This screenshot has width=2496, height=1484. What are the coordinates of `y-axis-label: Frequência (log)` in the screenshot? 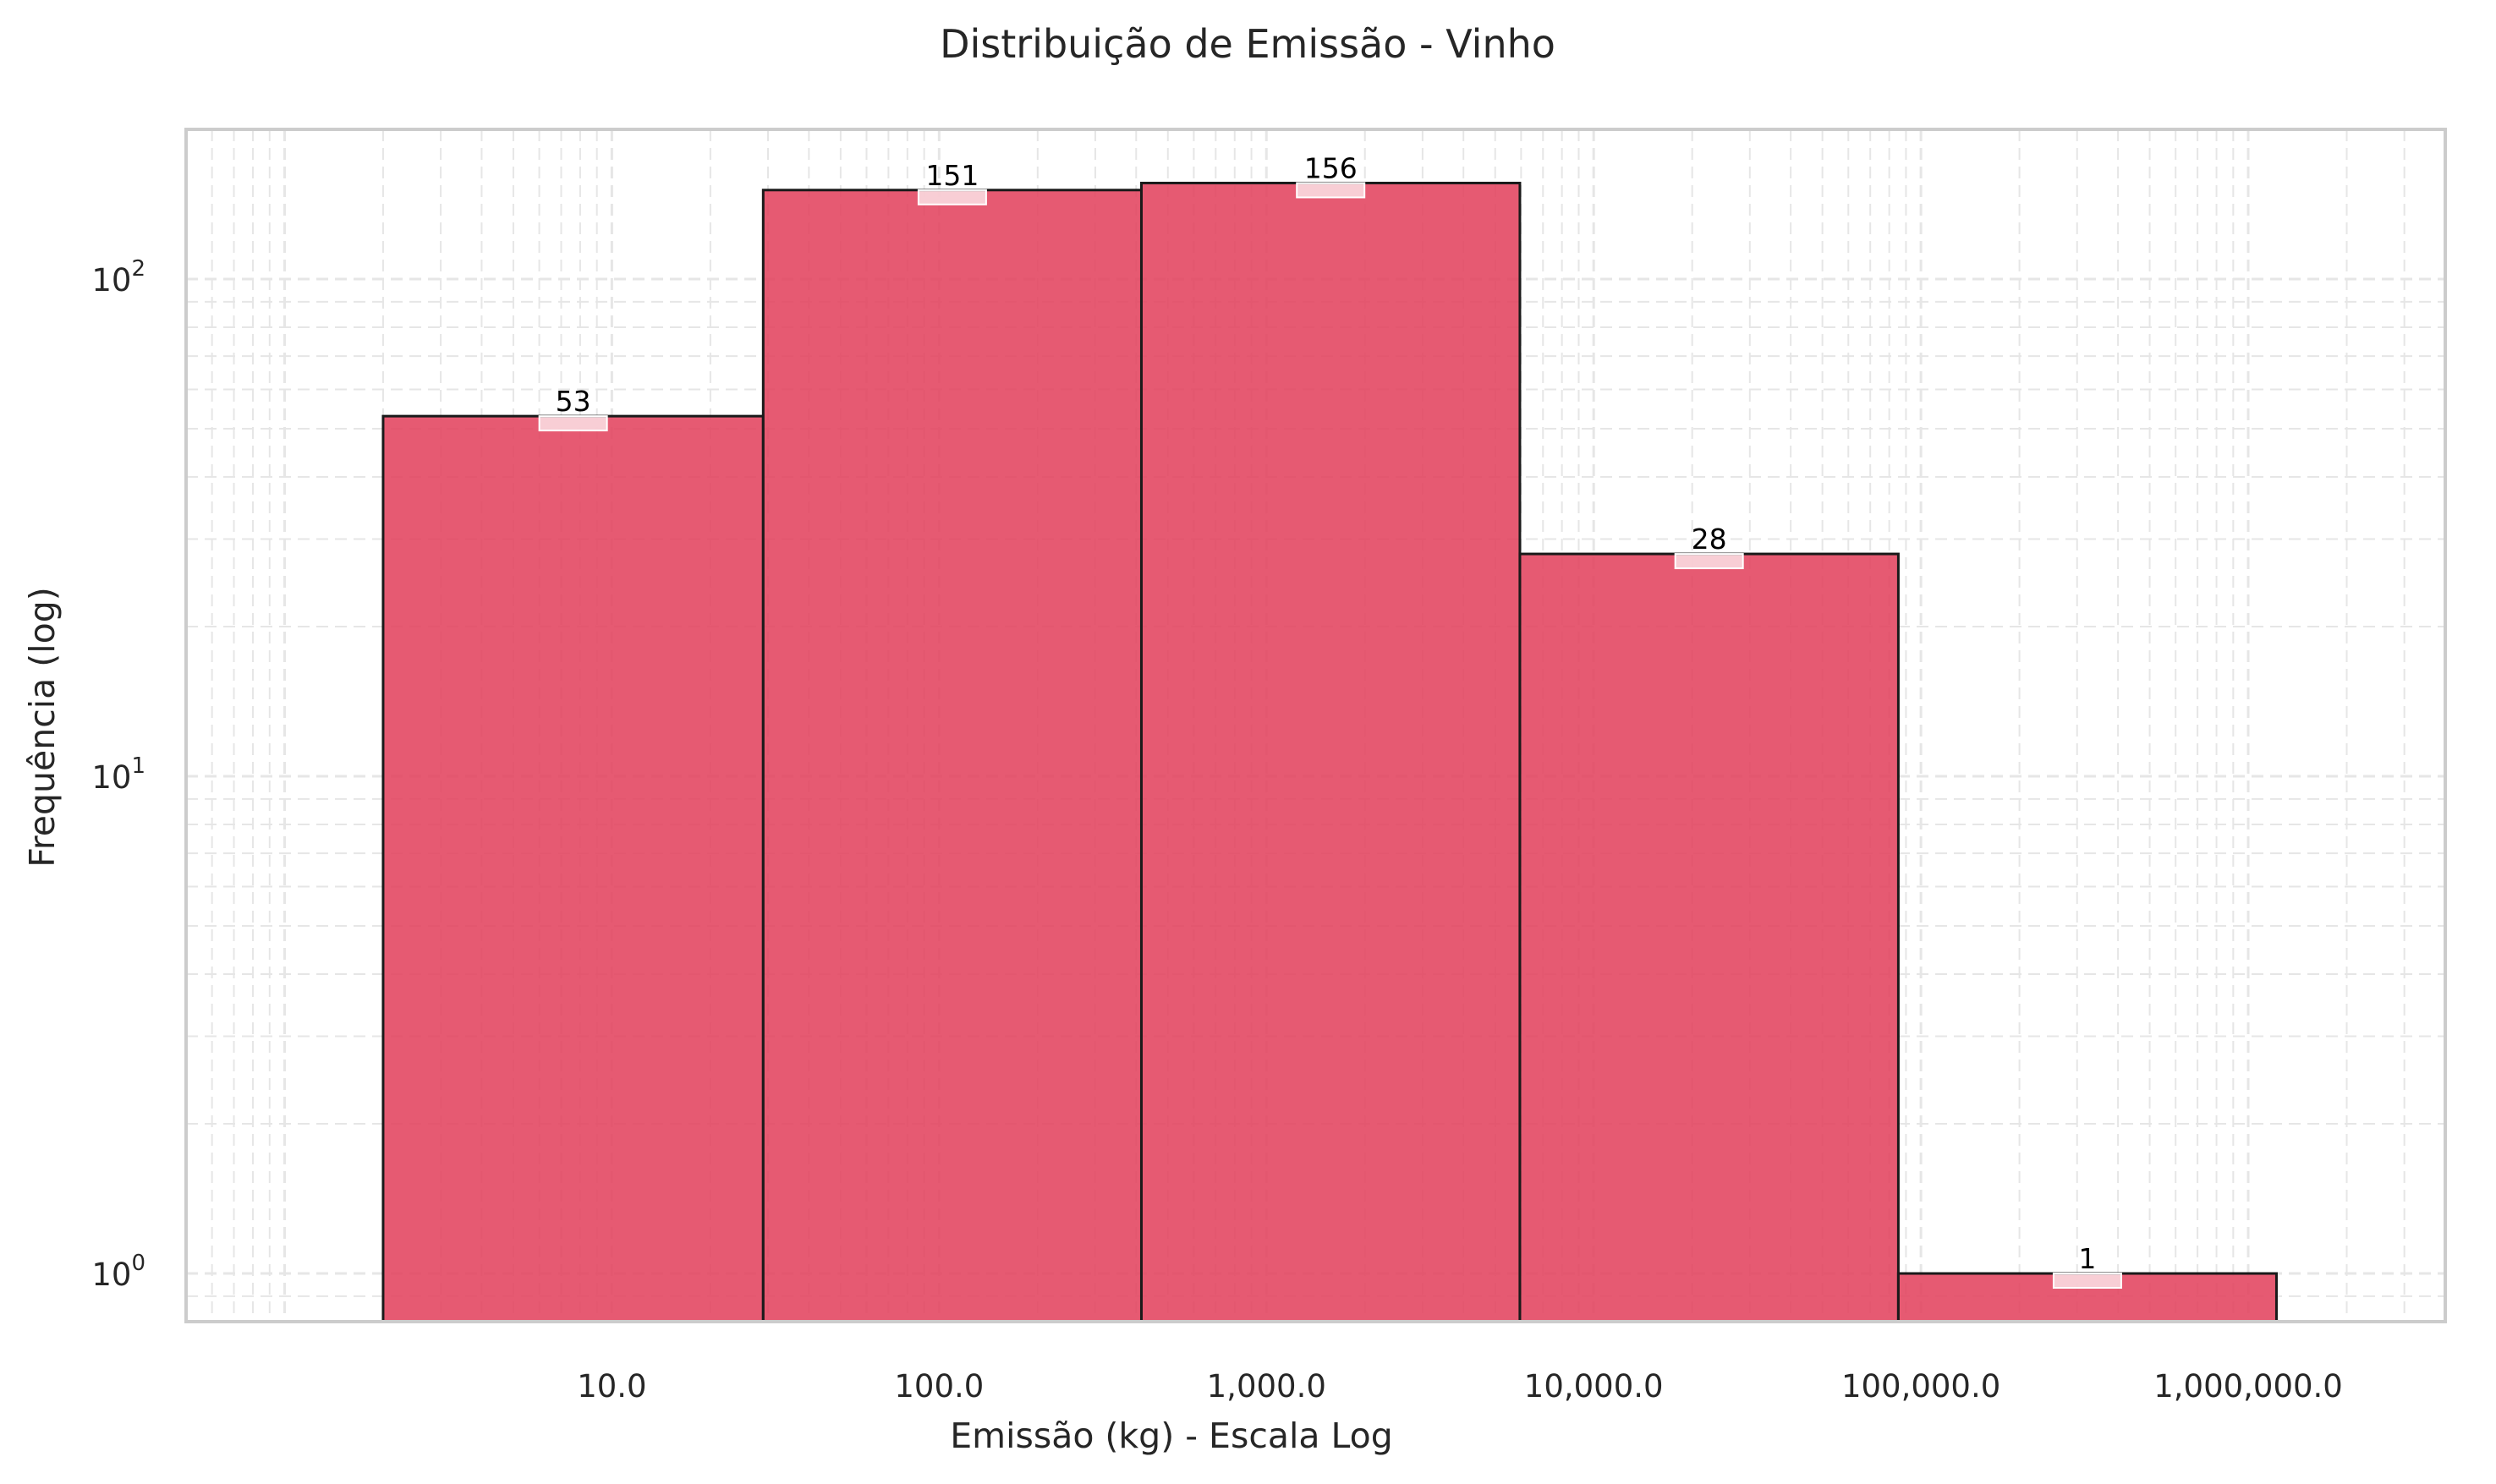 It's located at (42, 727).